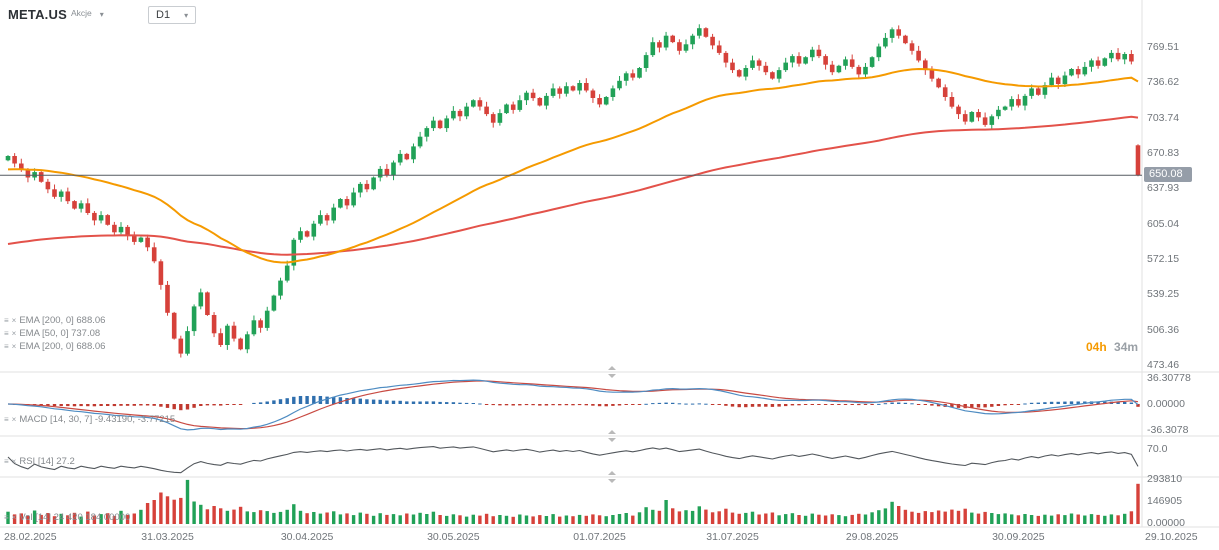 The height and width of the screenshot is (550, 1219). What do you see at coordinates (67, 517) in the screenshot?
I see `volume-legend-row: ≡ × Vol [14] 24 420 184.00000` at bounding box center [67, 517].